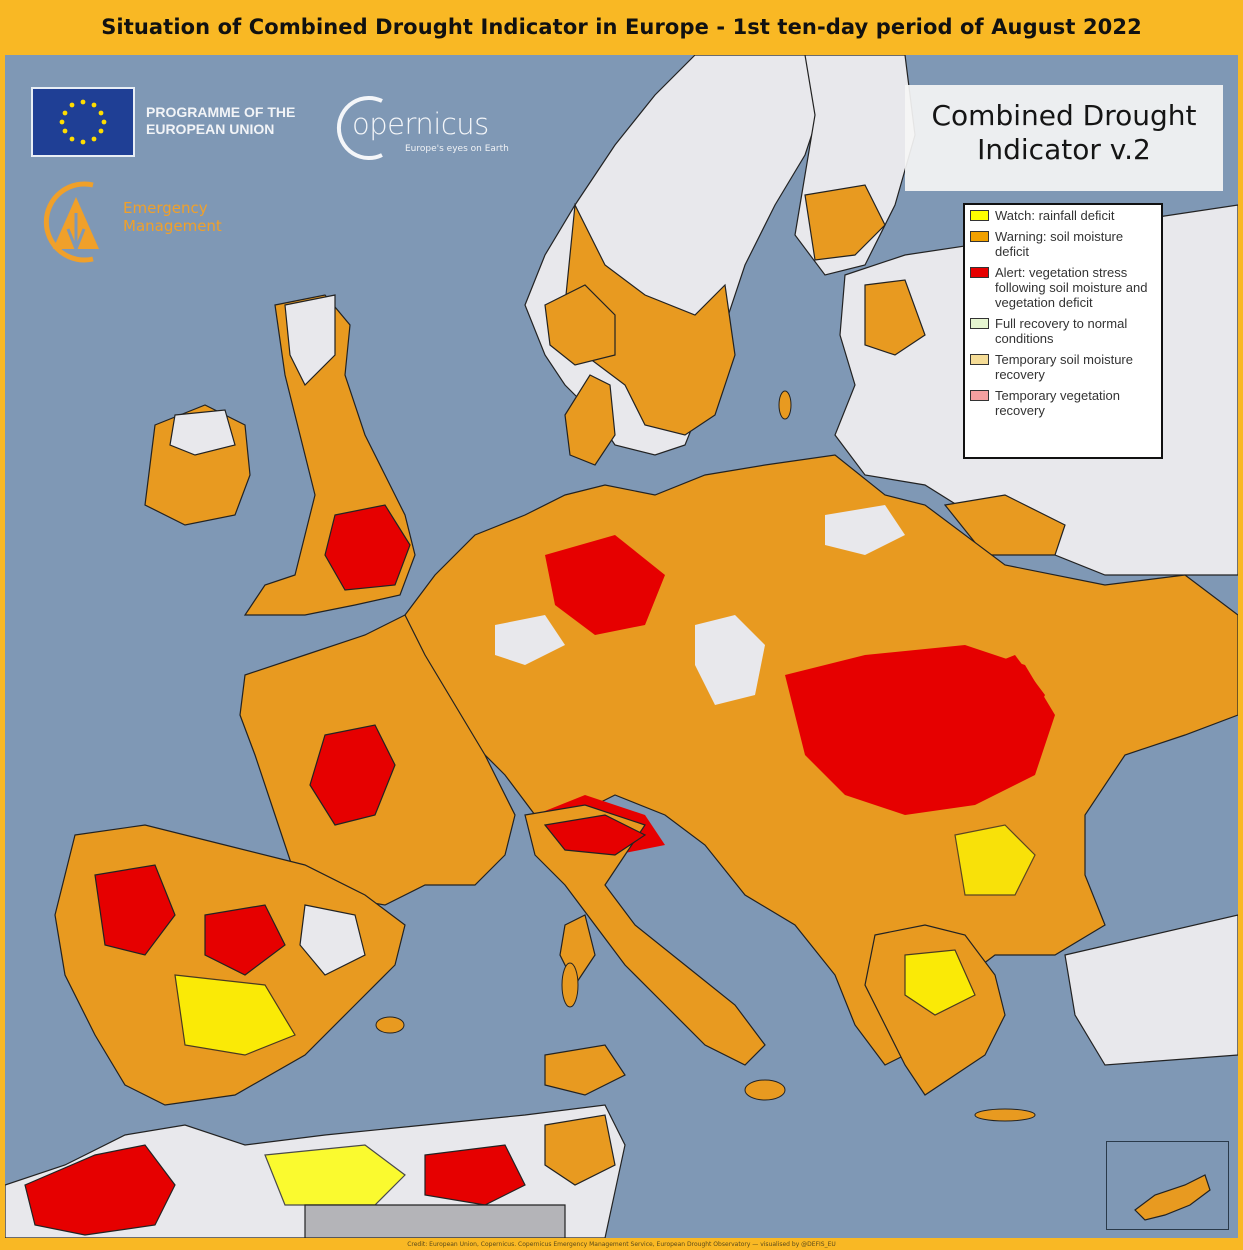  What do you see at coordinates (377, 760) in the screenshot?
I see `france` at bounding box center [377, 760].